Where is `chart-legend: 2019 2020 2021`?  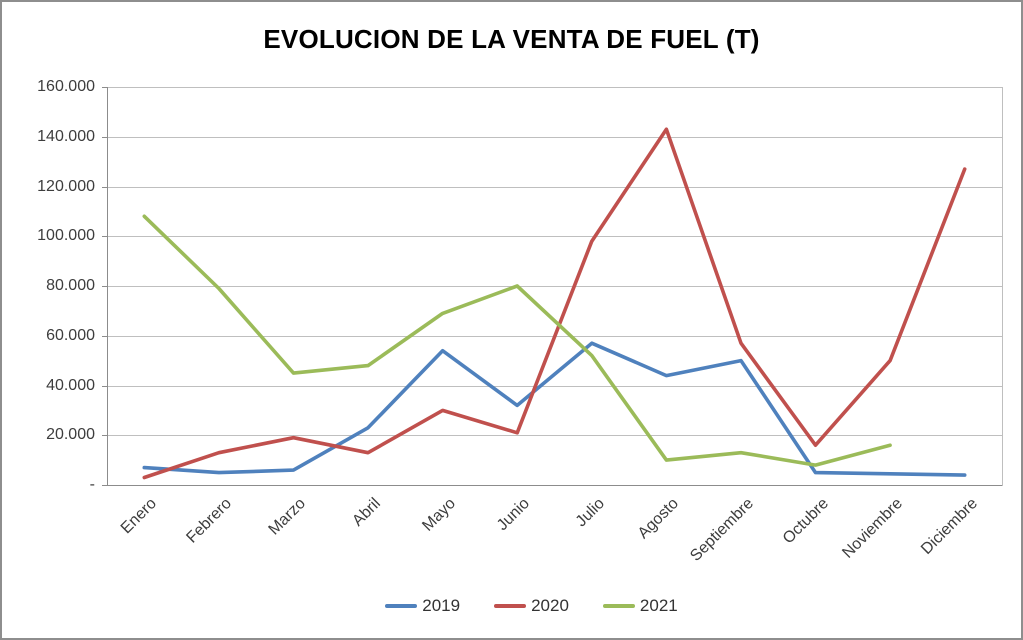 chart-legend: 2019 2020 2021 is located at coordinates (531, 606).